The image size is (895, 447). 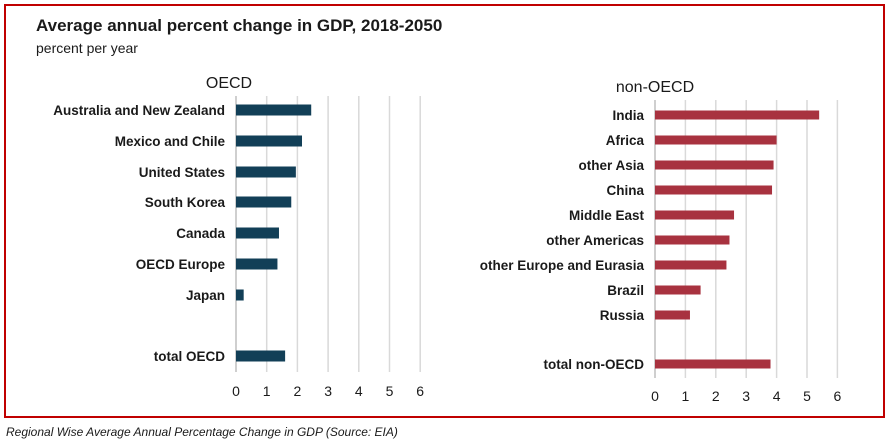 What do you see at coordinates (655, 87) in the screenshot?
I see `non-oecd-panel-title: non-OECD` at bounding box center [655, 87].